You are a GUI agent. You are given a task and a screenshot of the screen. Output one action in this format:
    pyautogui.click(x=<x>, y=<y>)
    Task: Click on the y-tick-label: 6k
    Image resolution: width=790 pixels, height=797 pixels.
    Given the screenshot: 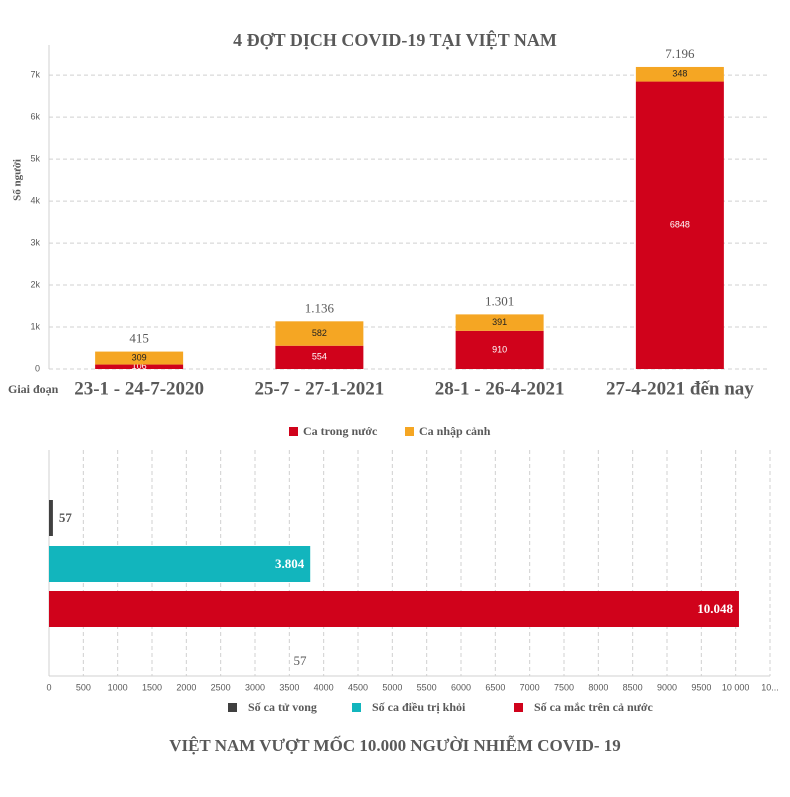 What is the action you would take?
    pyautogui.click(x=35, y=117)
    